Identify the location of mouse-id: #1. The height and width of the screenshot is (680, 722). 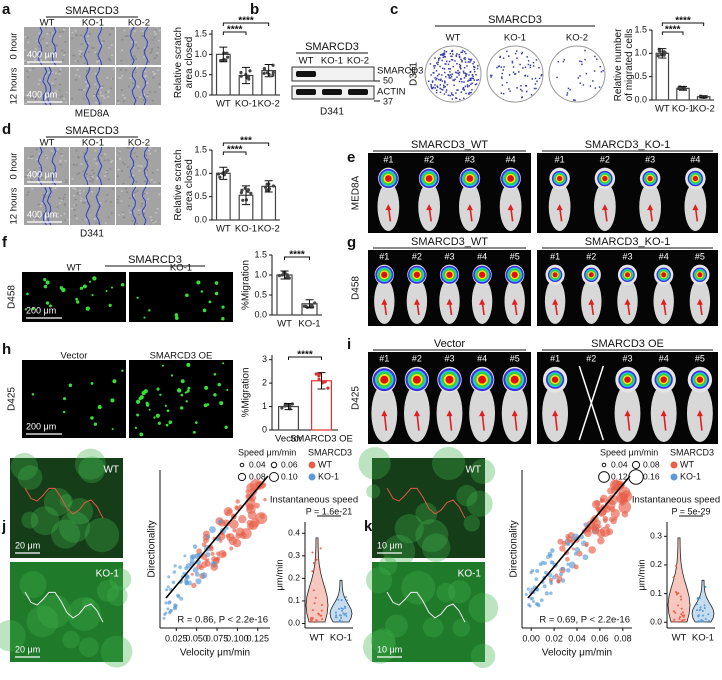
(384, 358).